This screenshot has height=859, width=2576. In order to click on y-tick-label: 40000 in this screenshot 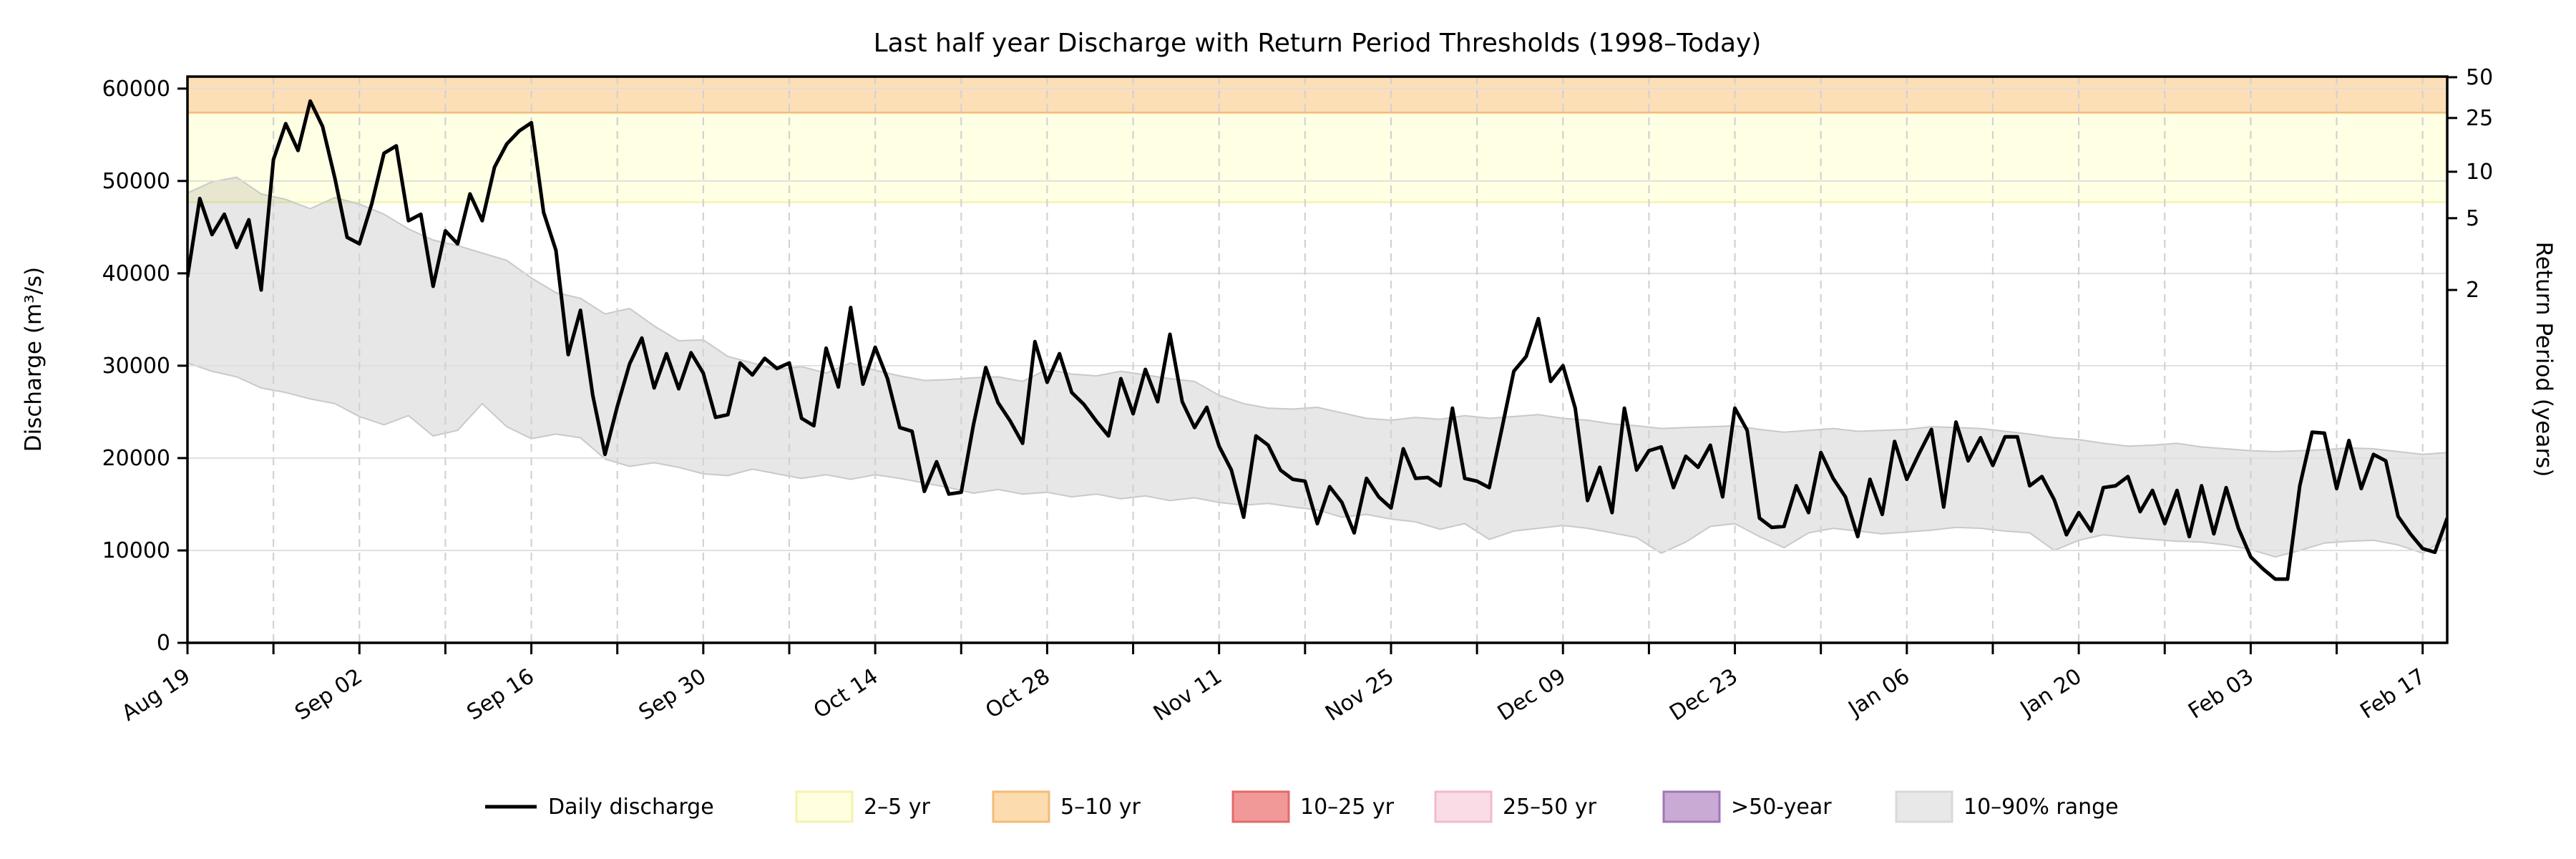, I will do `click(136, 273)`.